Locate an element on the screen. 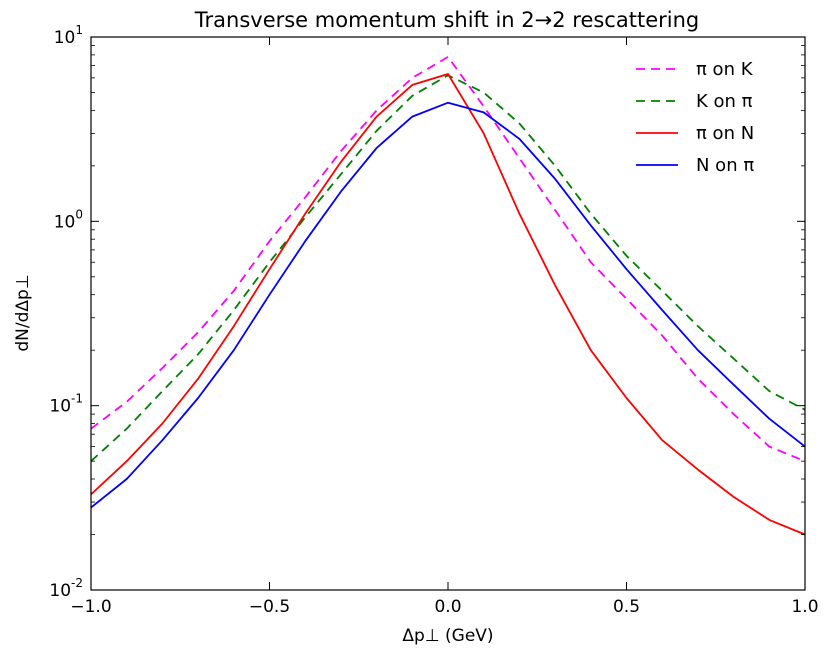  x-axis-label: Δp⊥ (GeV) is located at coordinates (447, 636).